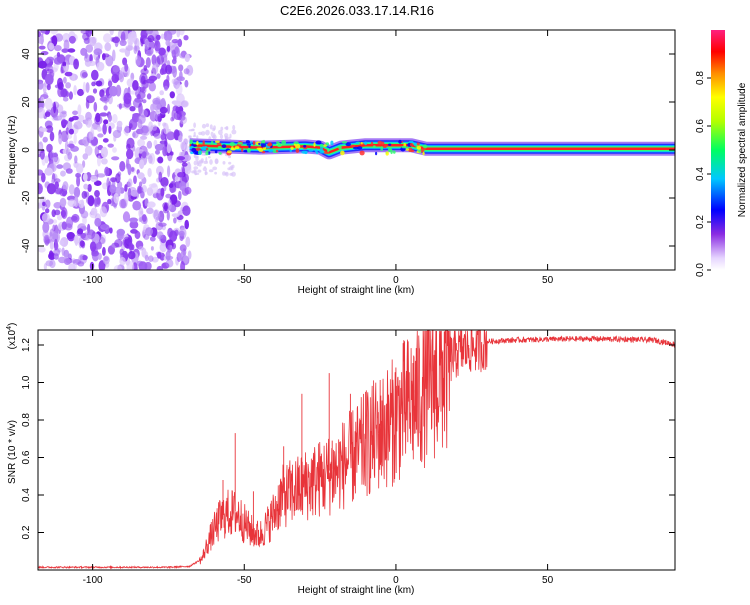 The image size is (750, 605). I want to click on colorbar-tick-label: 0.4, so click(700, 174).